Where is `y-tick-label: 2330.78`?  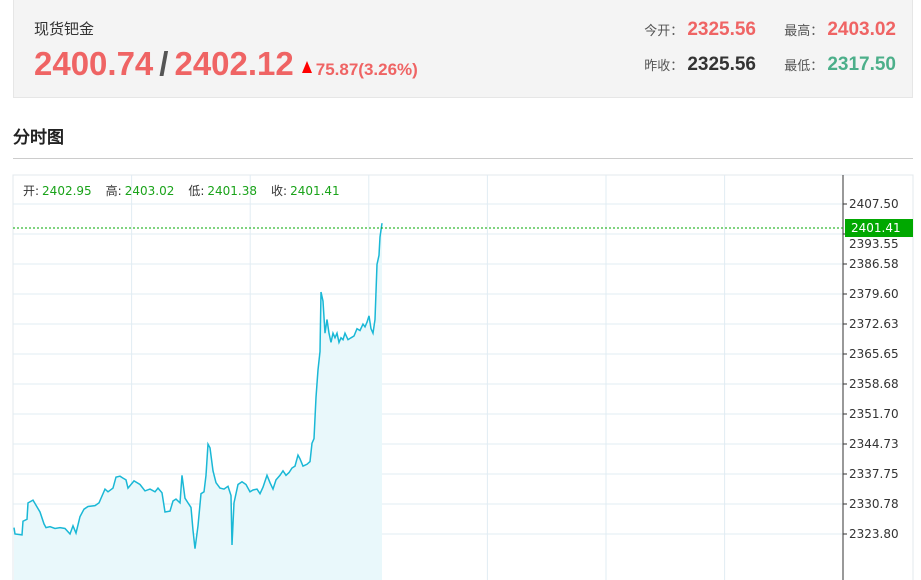 y-tick-label: 2330.78 is located at coordinates (874, 504).